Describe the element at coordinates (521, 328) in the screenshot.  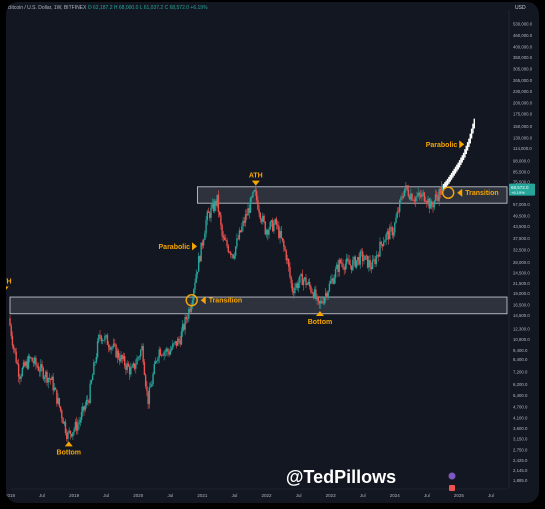
I see `price-tick-label: 12,300.0` at that location.